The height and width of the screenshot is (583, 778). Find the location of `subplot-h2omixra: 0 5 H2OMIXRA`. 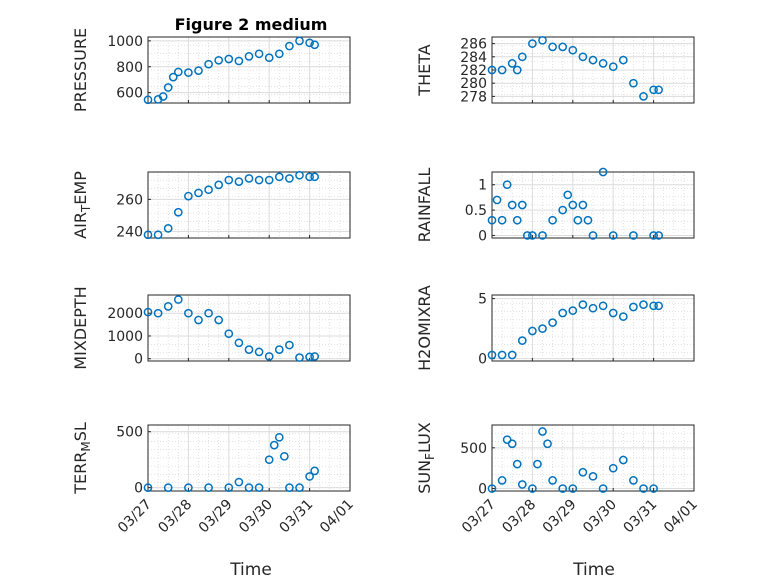

subplot-h2omixra: 0 5 H2OMIXRA is located at coordinates (555, 328).